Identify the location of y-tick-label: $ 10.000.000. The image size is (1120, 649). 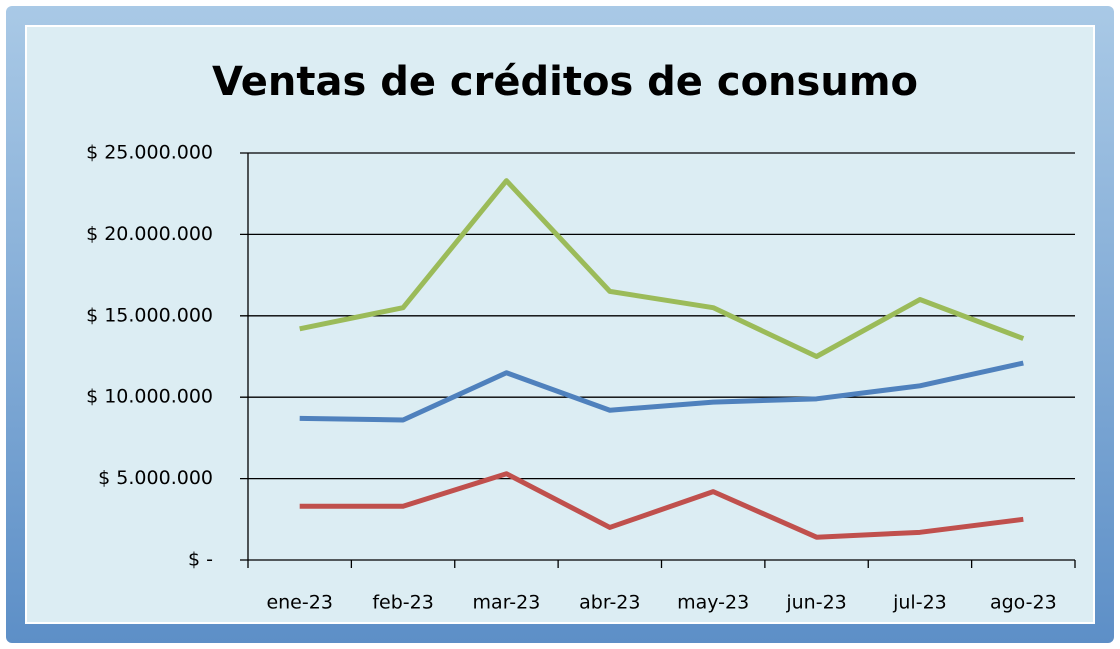
(149, 397).